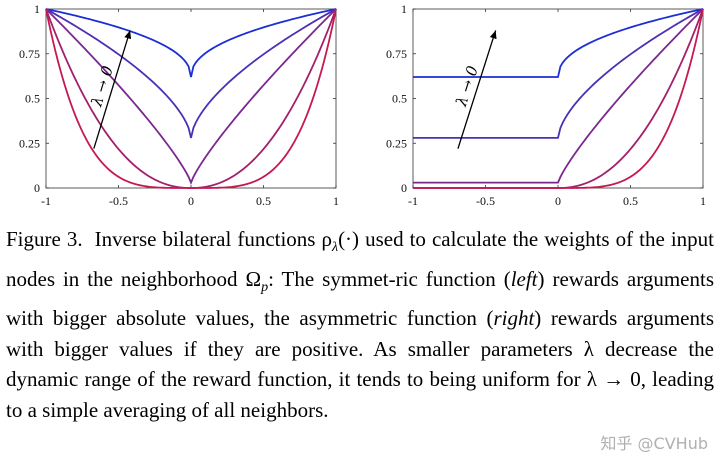 This screenshot has width=720, height=458. Describe the element at coordinates (654, 443) in the screenshot. I see `watermark: 知乎 @CVHub` at that location.